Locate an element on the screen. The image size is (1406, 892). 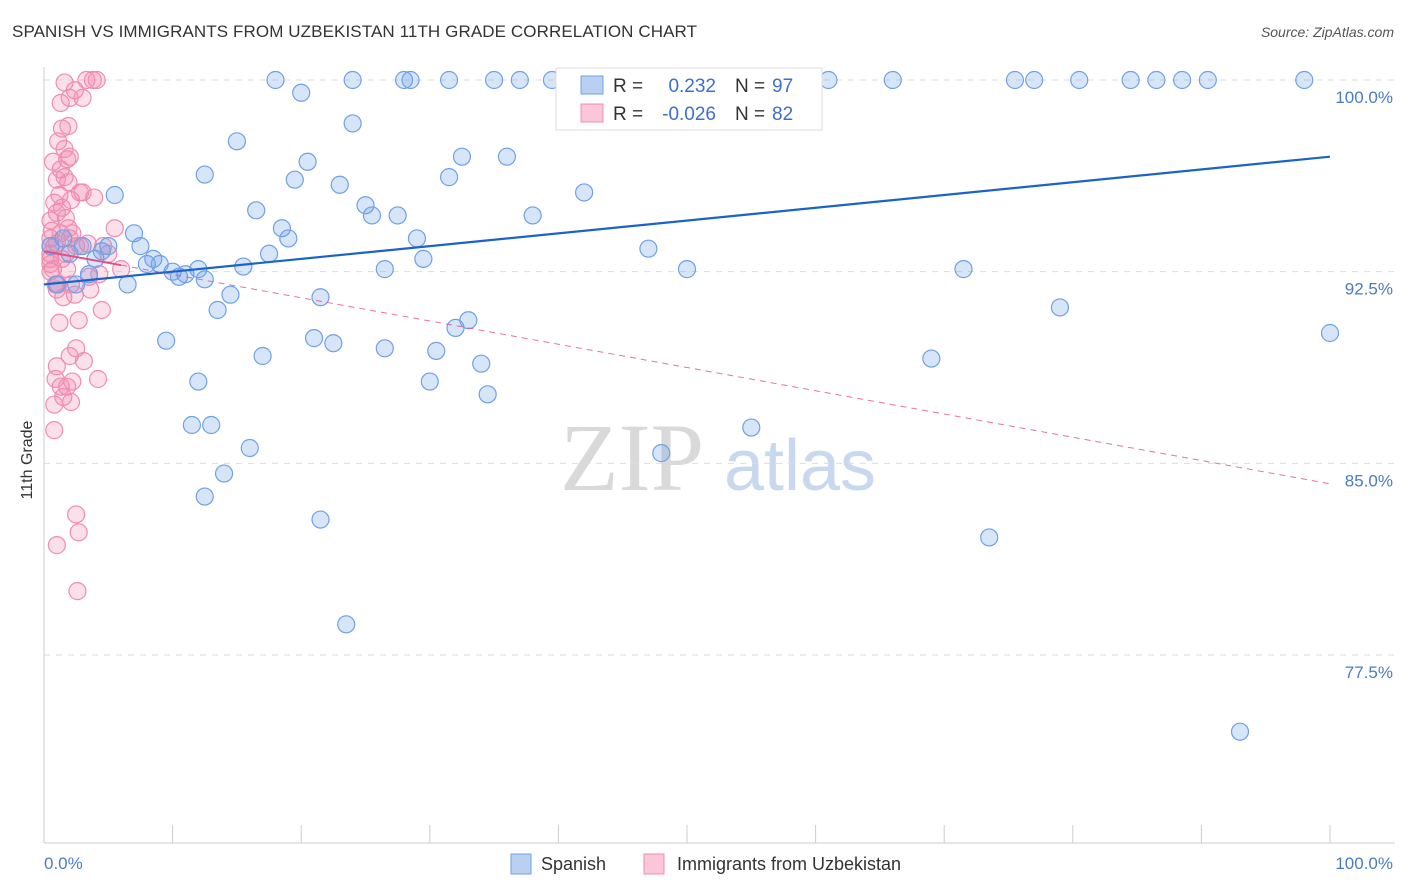
chart-source: Source: ZipAtlas.com is located at coordinates (1327, 32).